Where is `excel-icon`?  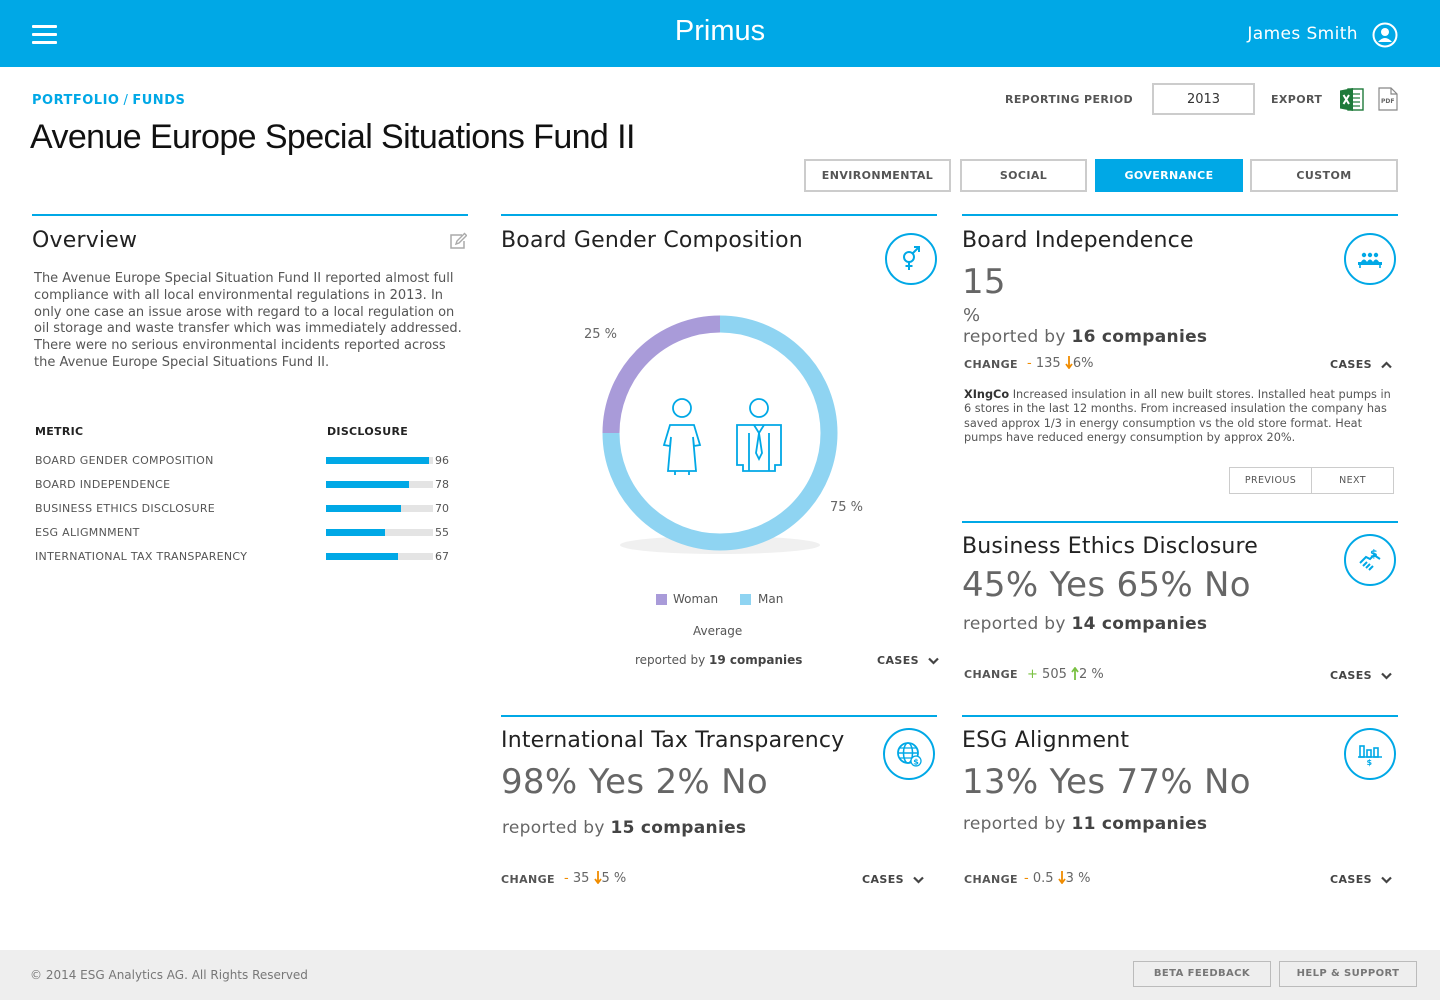
excel-icon is located at coordinates (1351, 99).